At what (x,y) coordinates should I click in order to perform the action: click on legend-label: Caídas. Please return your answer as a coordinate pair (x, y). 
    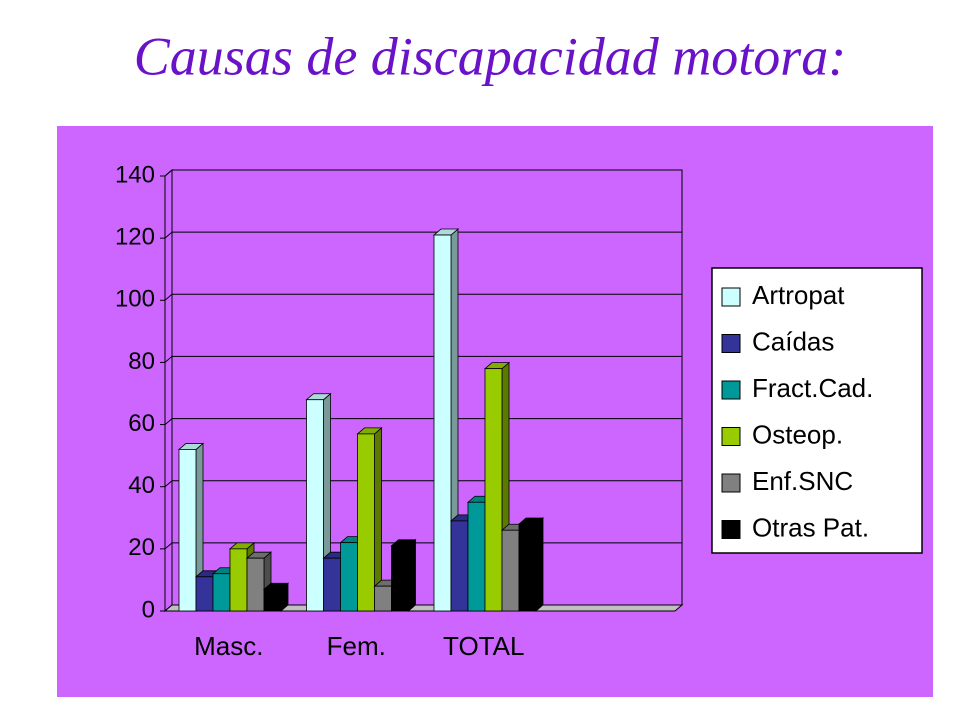
    Looking at the image, I should click on (793, 341).